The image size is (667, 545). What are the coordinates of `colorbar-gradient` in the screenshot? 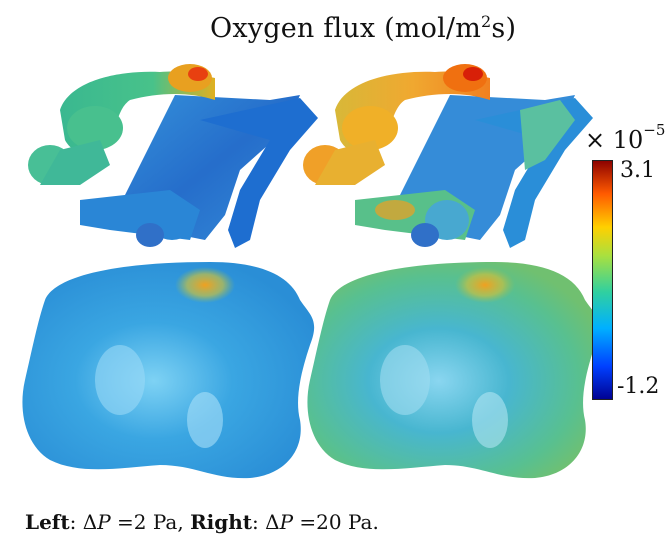 It's located at (602, 280).